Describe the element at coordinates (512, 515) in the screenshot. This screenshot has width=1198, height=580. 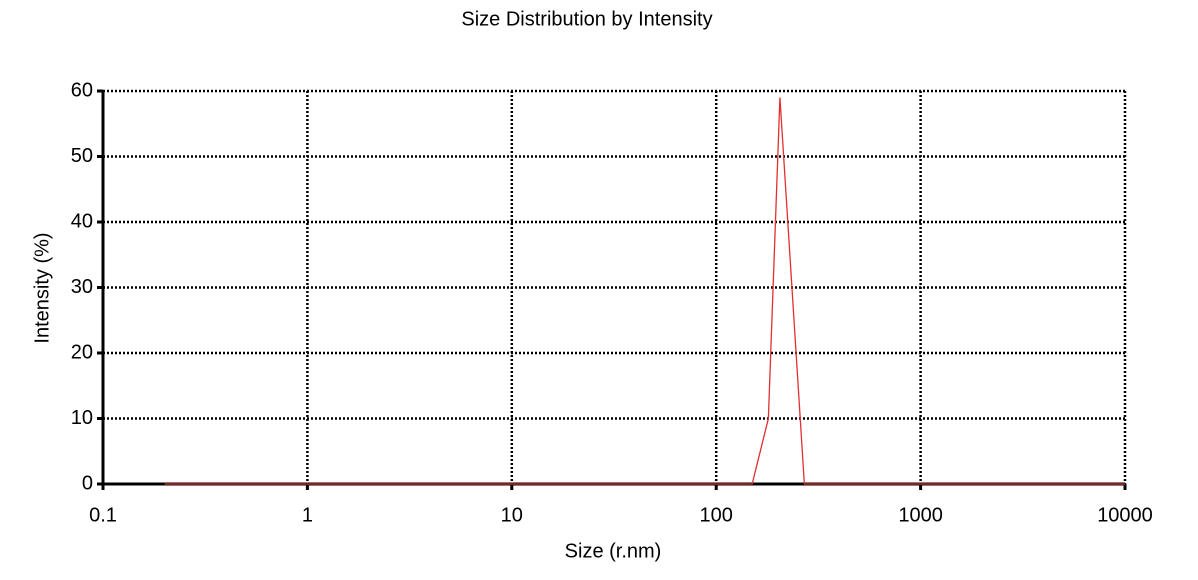
I see `x-tick-label: 10` at that location.